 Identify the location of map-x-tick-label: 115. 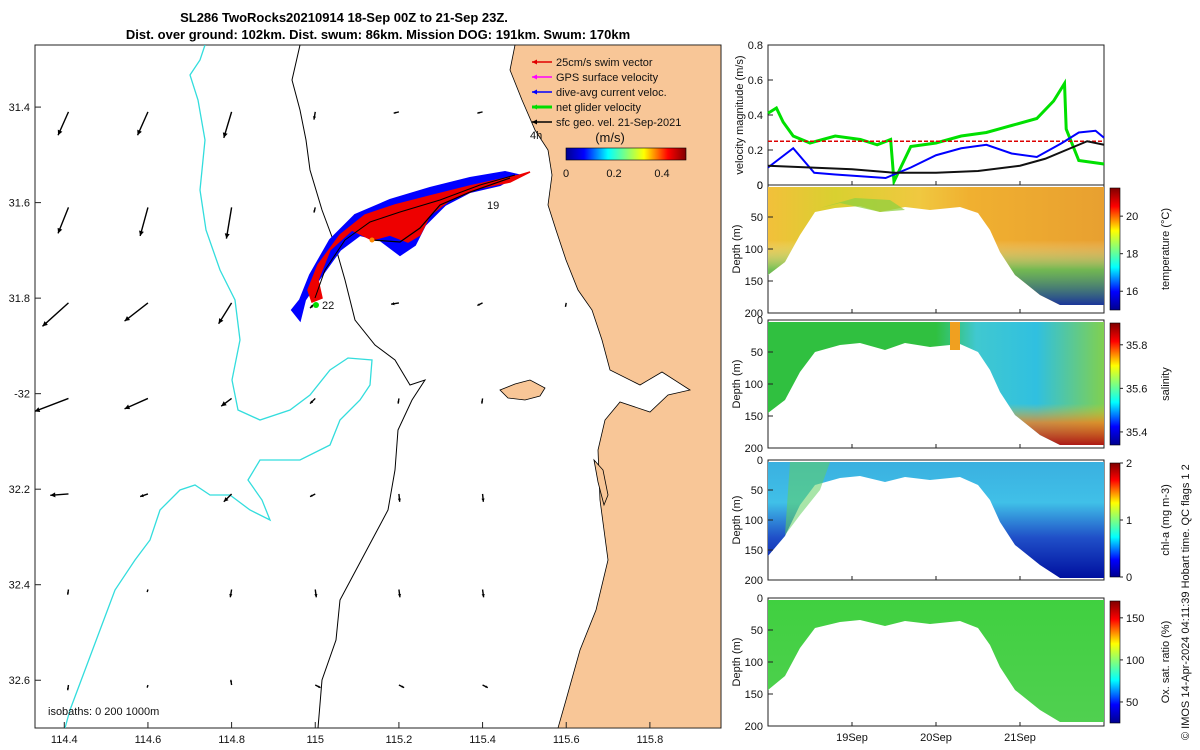
(315, 740).